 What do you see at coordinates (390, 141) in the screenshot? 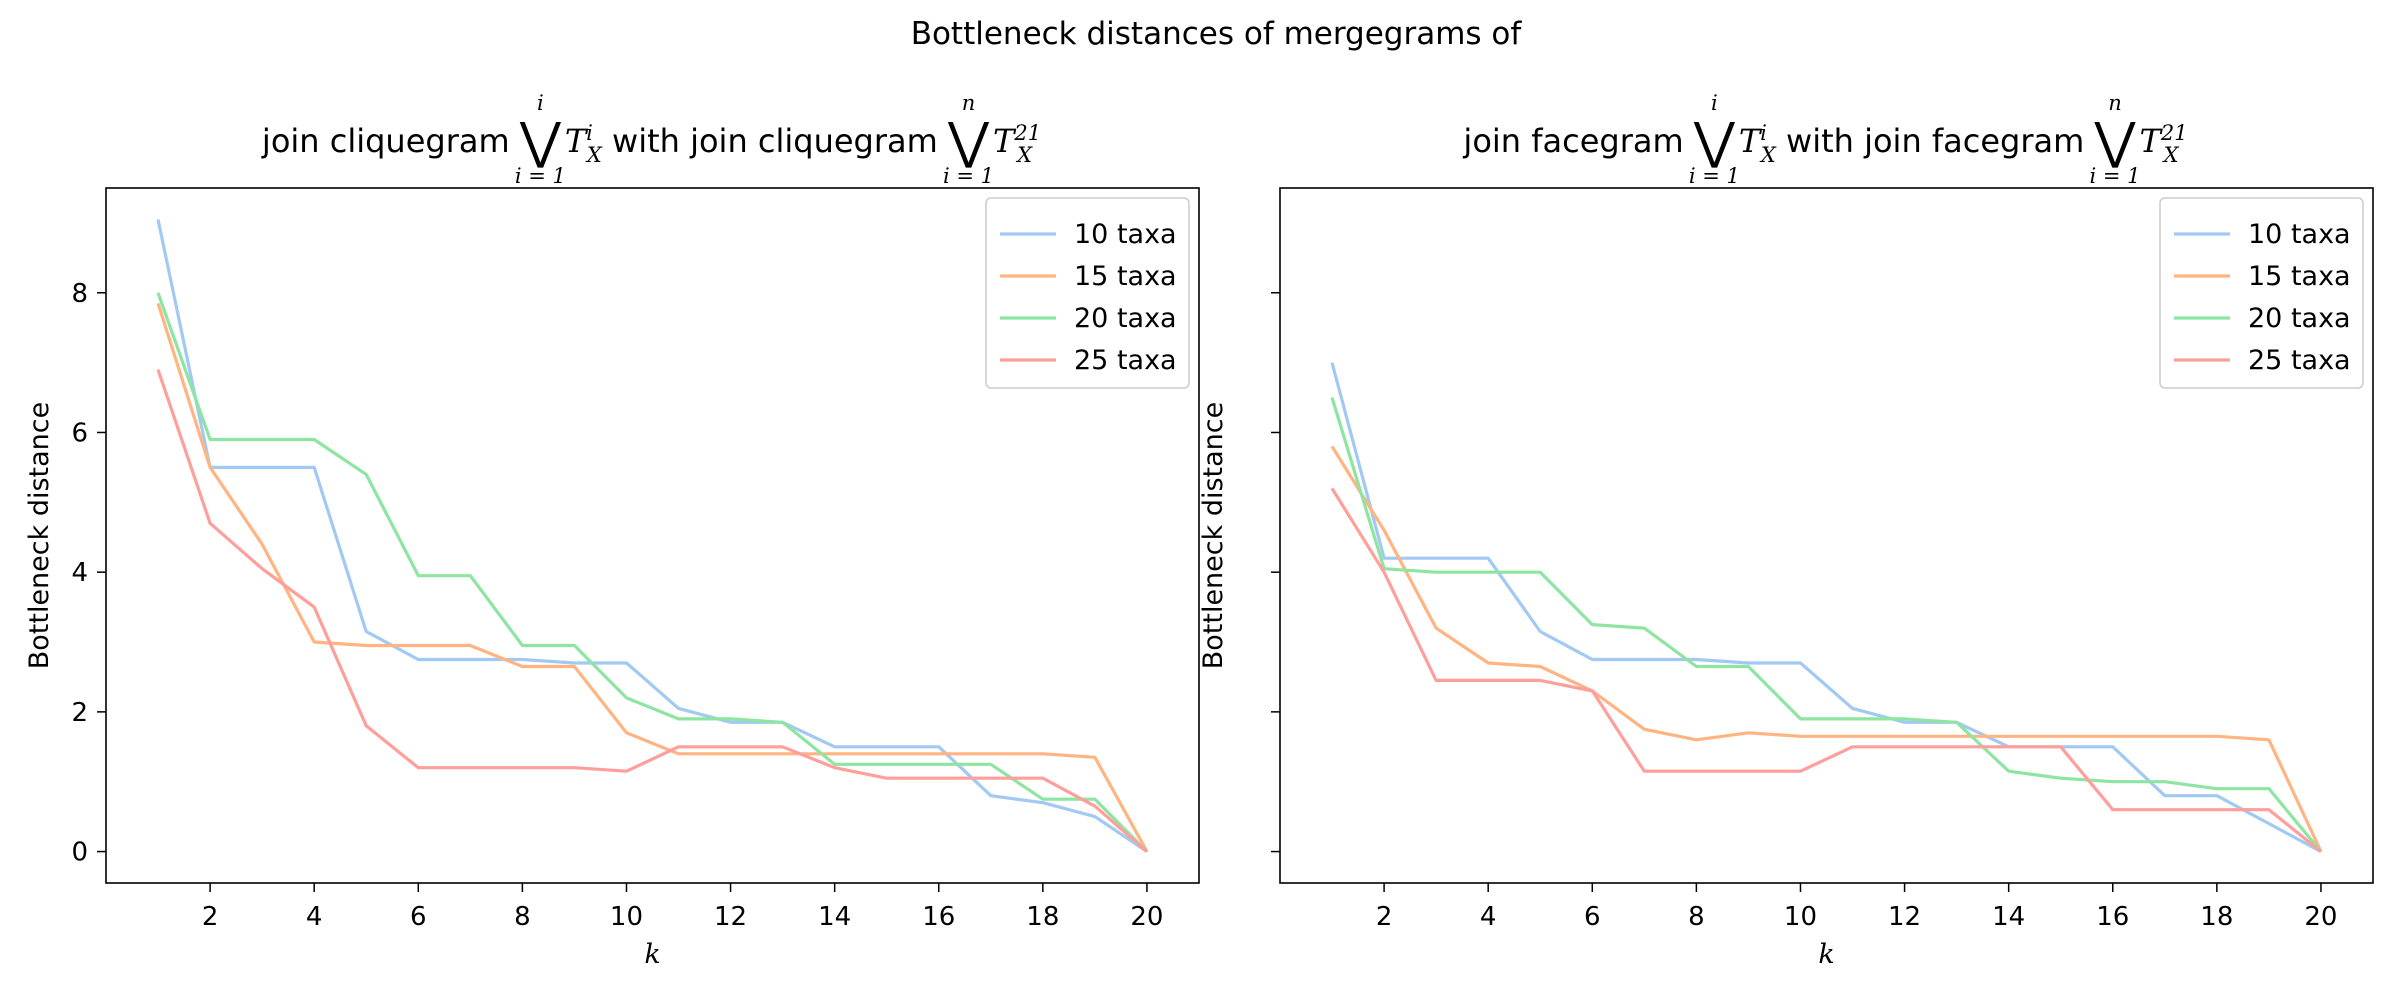
I see `title-prefix: join cliquegram` at bounding box center [390, 141].